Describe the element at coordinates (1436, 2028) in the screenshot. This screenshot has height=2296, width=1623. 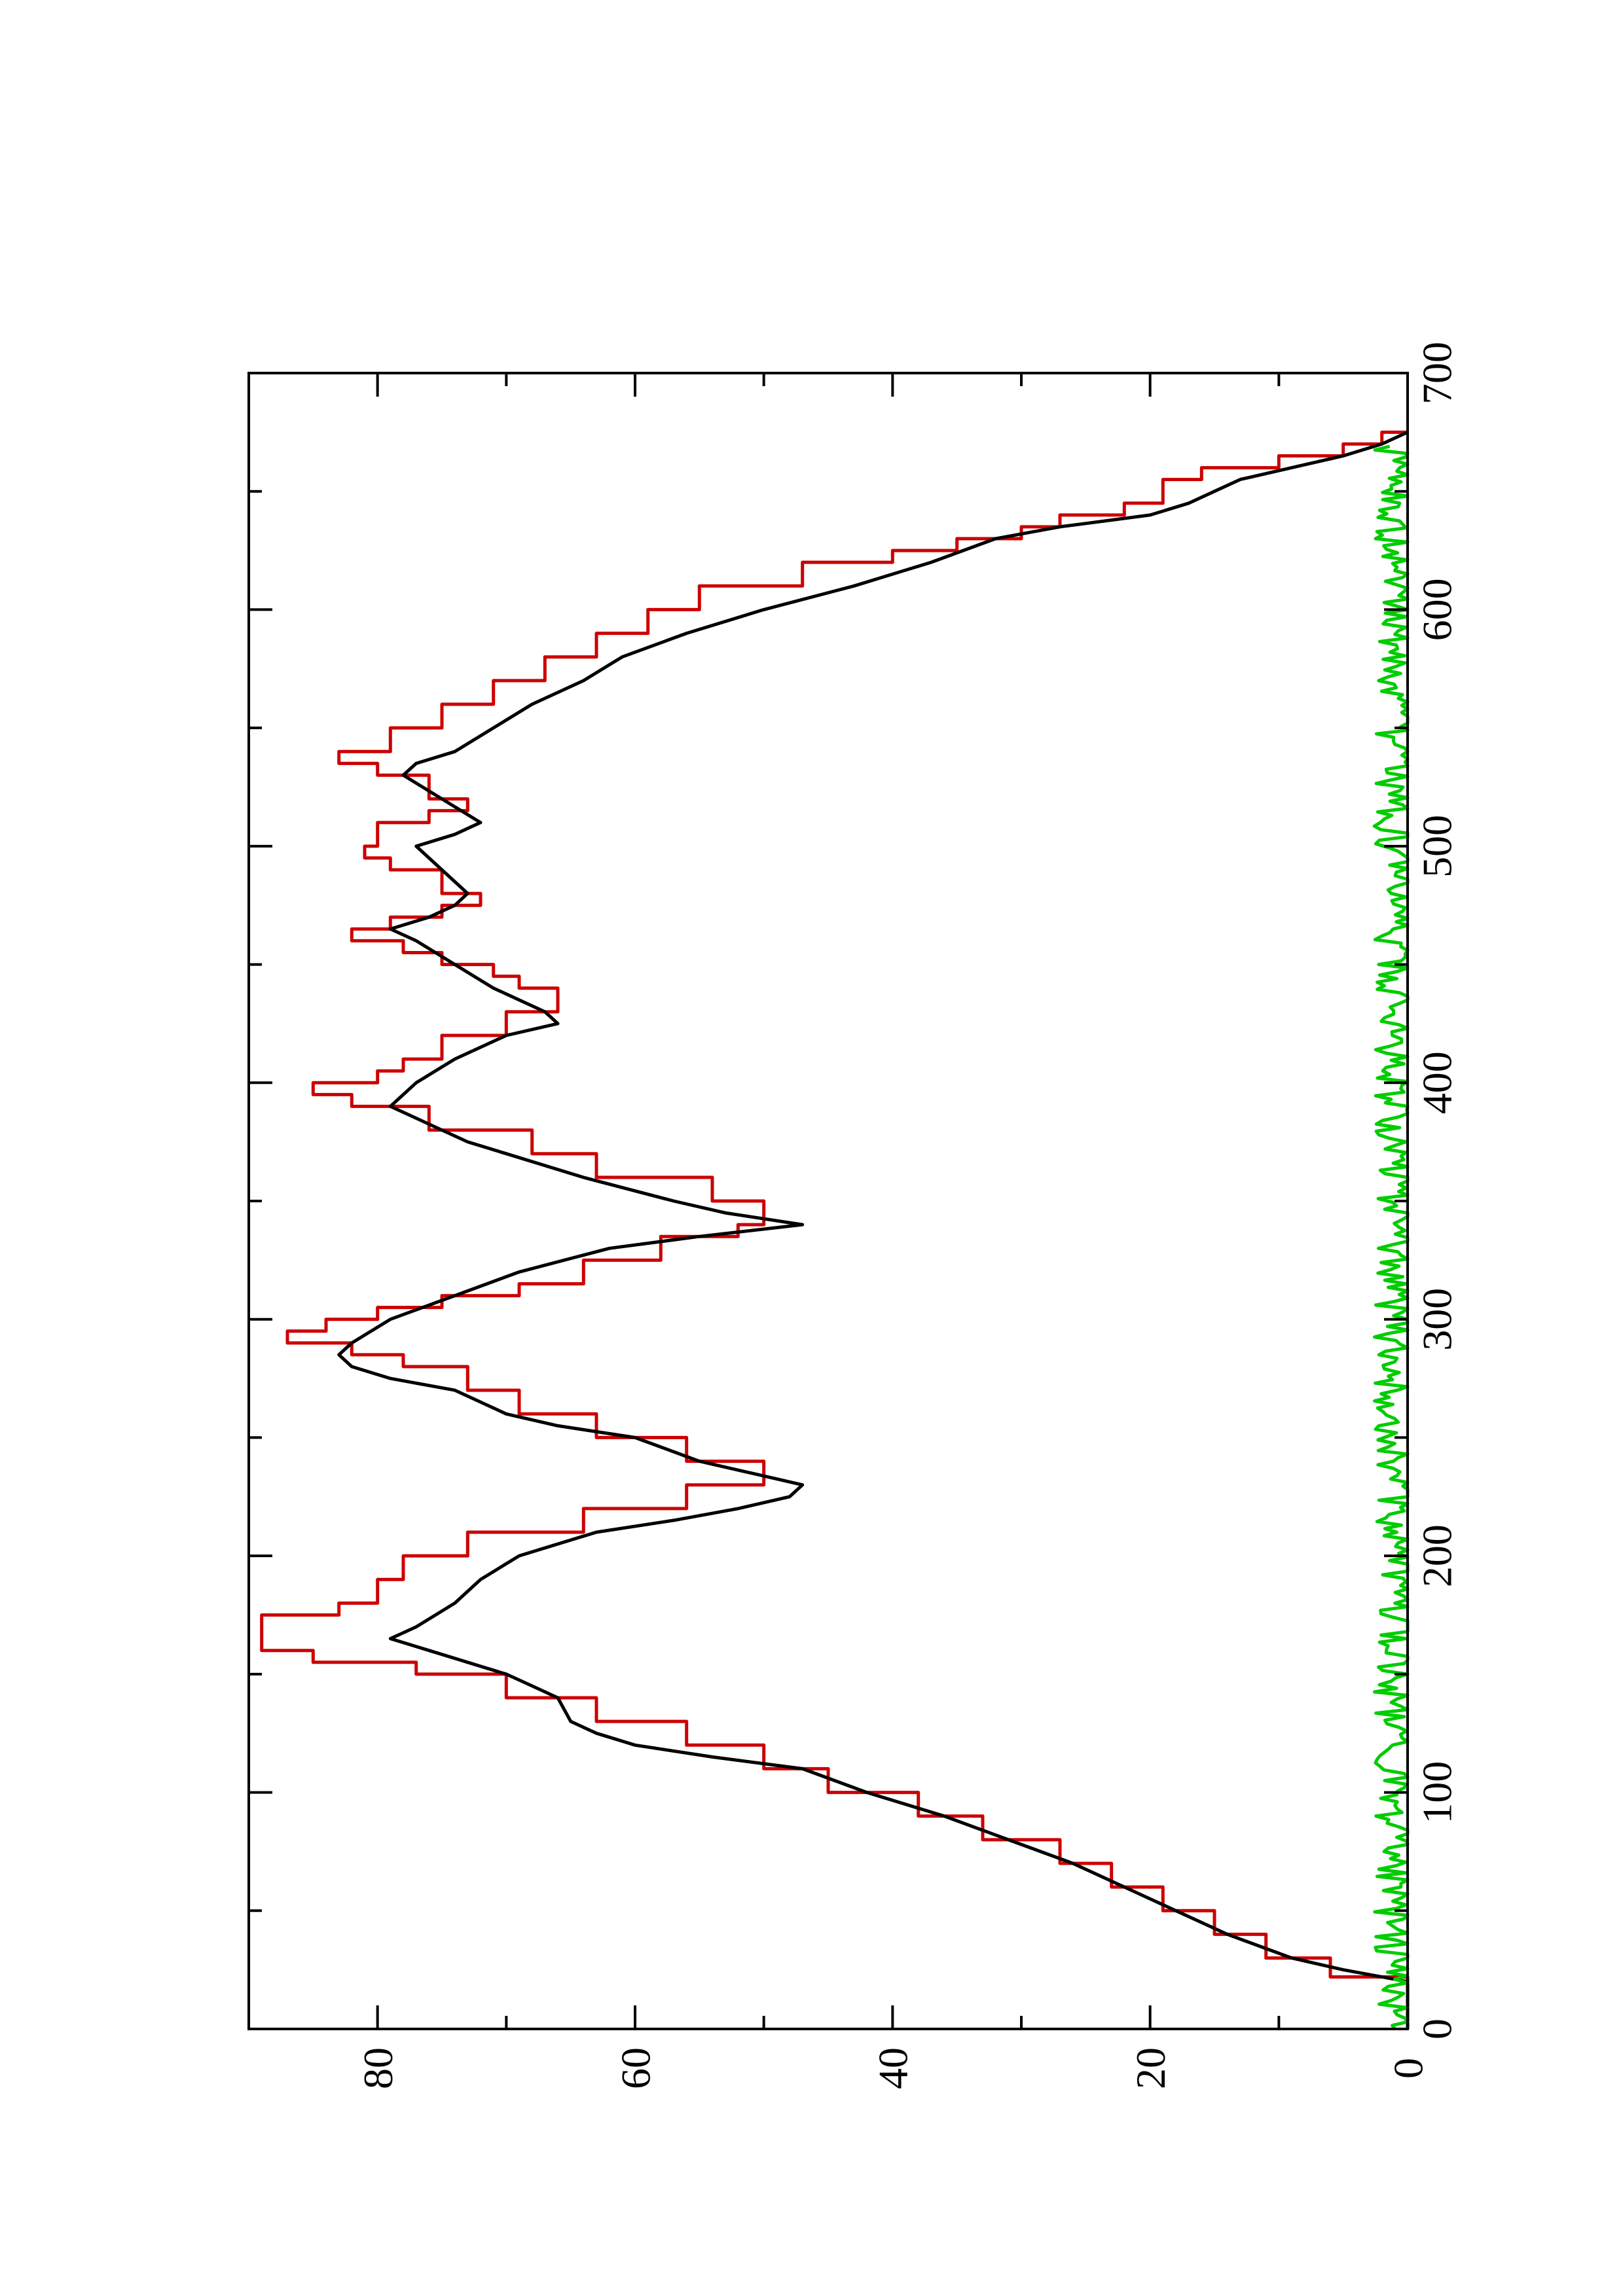
I see `x-tick-label: 0` at that location.